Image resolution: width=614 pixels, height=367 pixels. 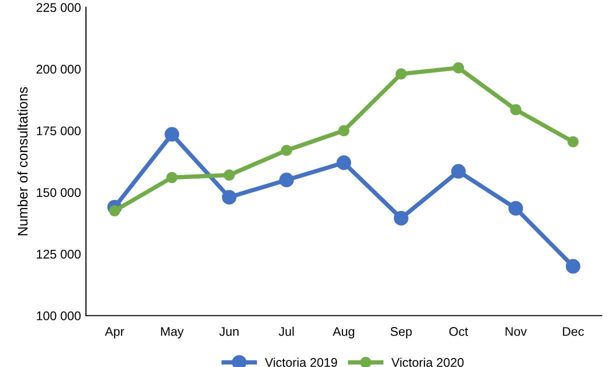 What do you see at coordinates (228, 331) in the screenshot?
I see `x-tick-label: Jun` at bounding box center [228, 331].